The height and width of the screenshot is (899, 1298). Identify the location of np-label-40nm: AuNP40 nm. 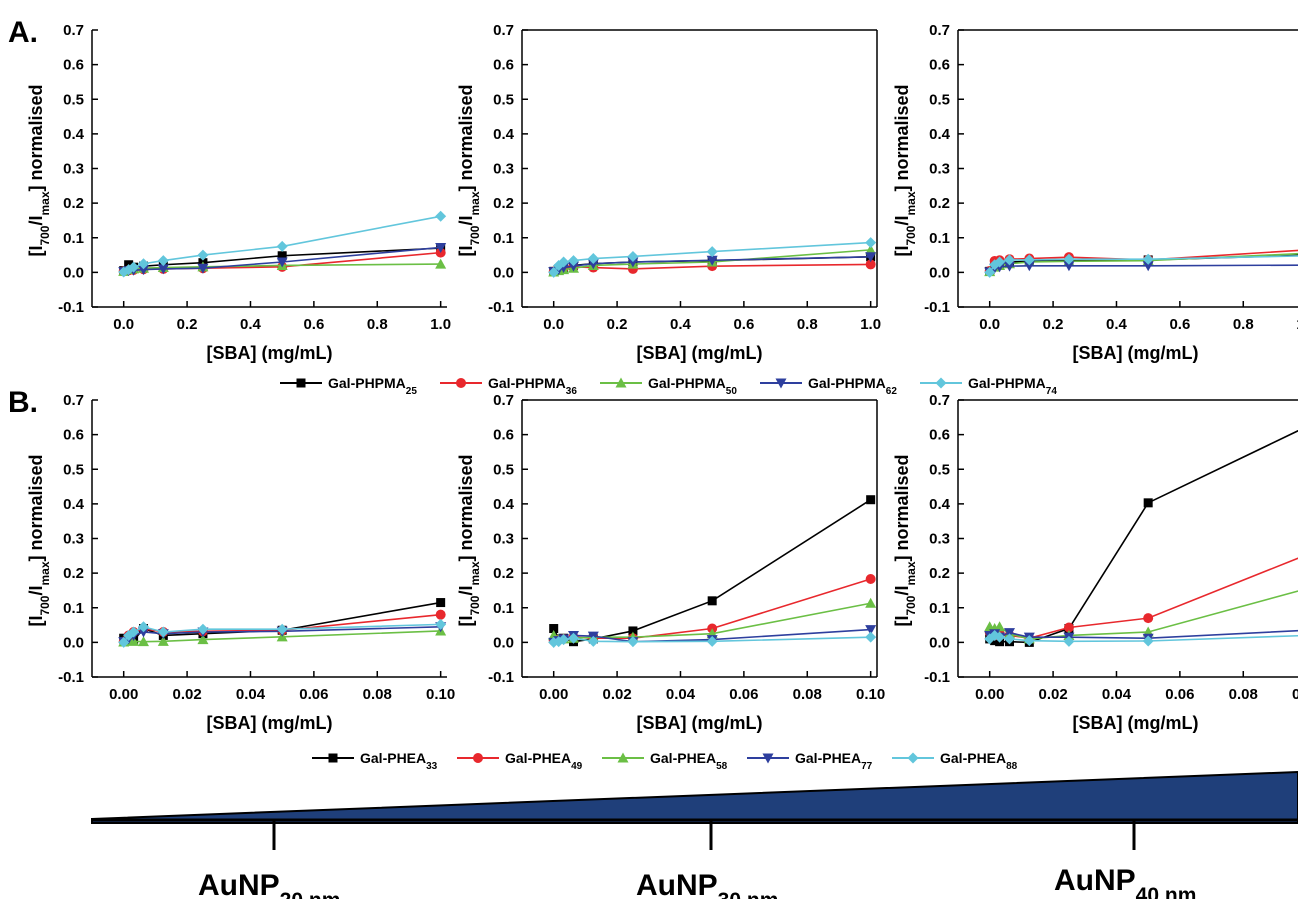
(1125, 881).